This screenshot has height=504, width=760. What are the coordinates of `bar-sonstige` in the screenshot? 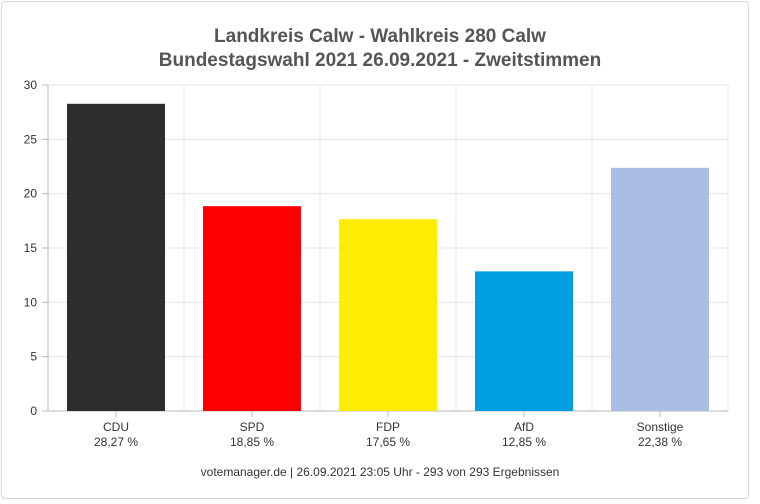 It's located at (660, 289).